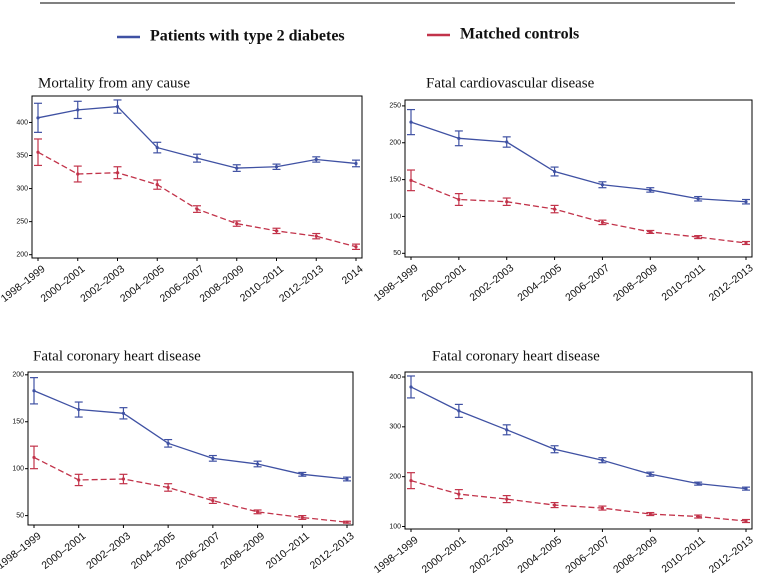 The width and height of the screenshot is (772, 577). What do you see at coordinates (247, 36) in the screenshot?
I see `legend-label: Patients with type 2 diabetes` at bounding box center [247, 36].